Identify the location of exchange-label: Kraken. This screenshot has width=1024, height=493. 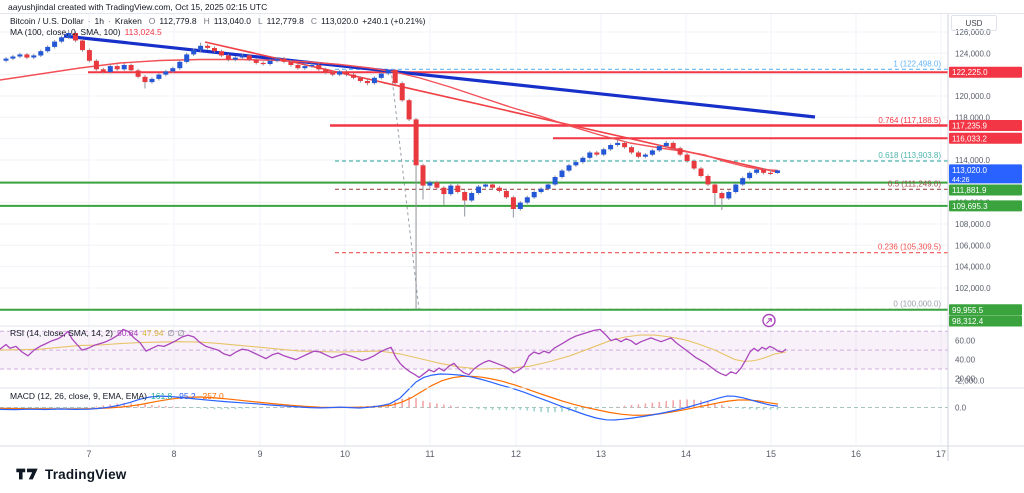
(128, 21).